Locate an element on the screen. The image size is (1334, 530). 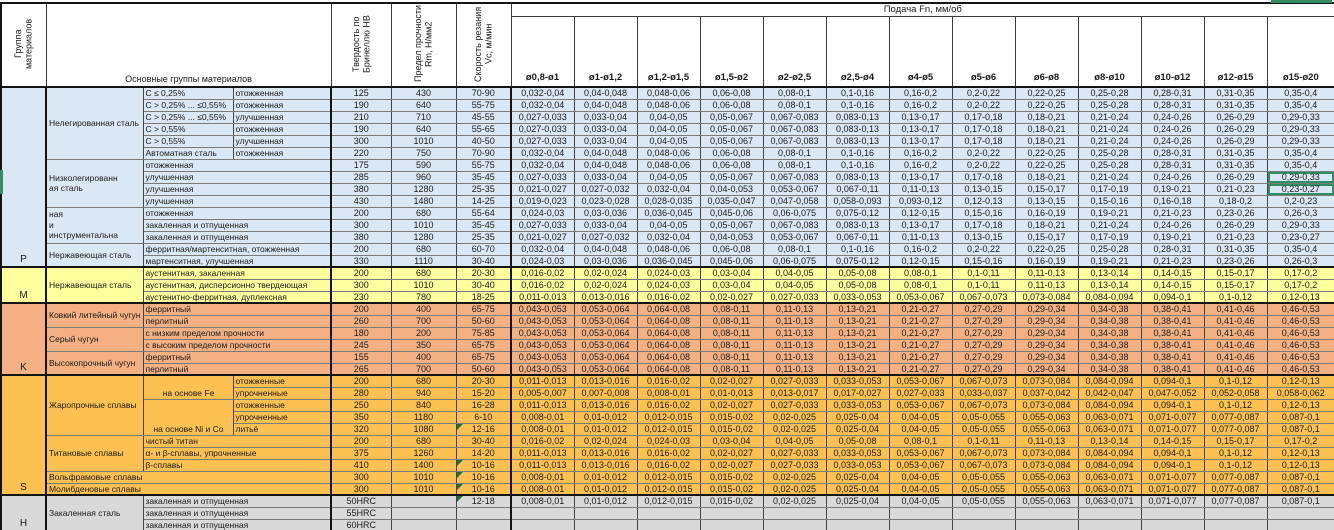
strength-cell: 1180 is located at coordinates (423, 417).